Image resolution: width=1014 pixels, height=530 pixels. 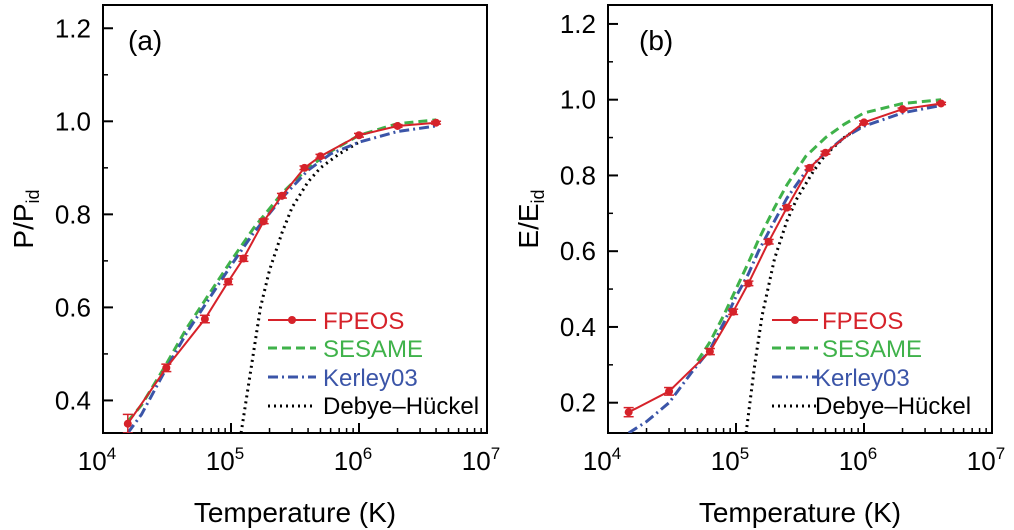 I want to click on panel-a-y-tick-label: 1.0, so click(x=73, y=121).